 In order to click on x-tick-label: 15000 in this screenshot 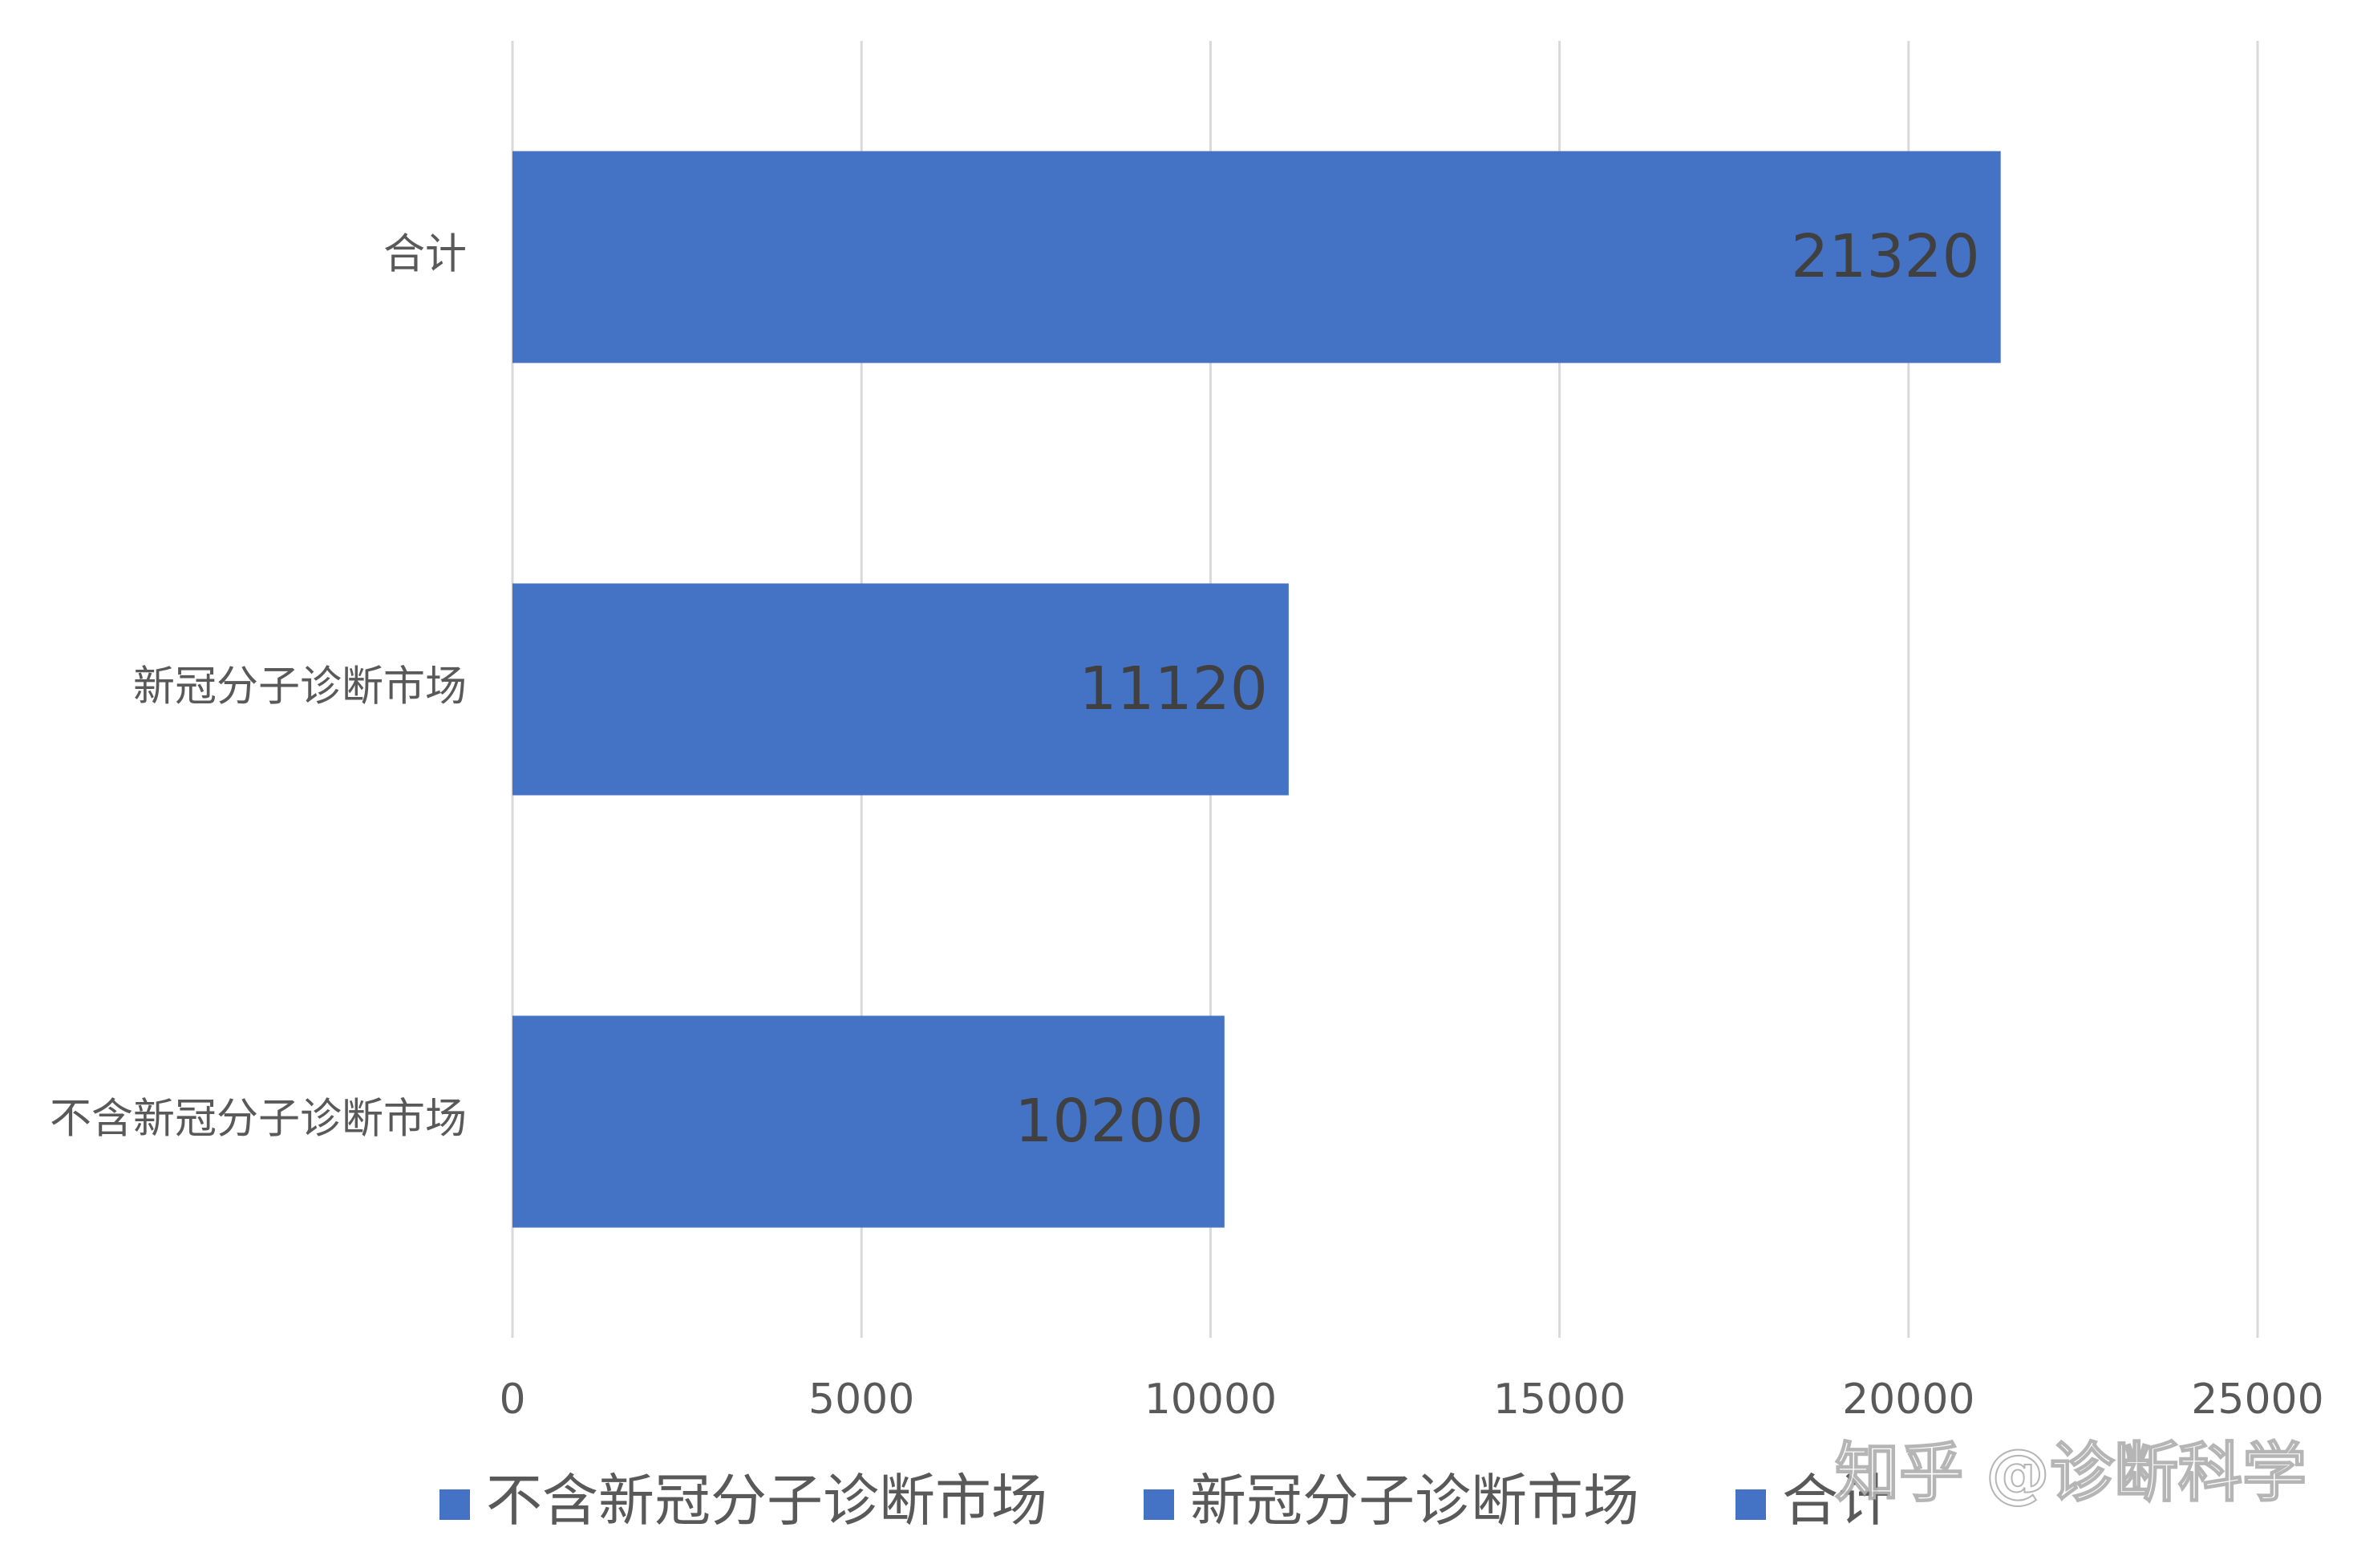, I will do `click(1559, 1400)`.